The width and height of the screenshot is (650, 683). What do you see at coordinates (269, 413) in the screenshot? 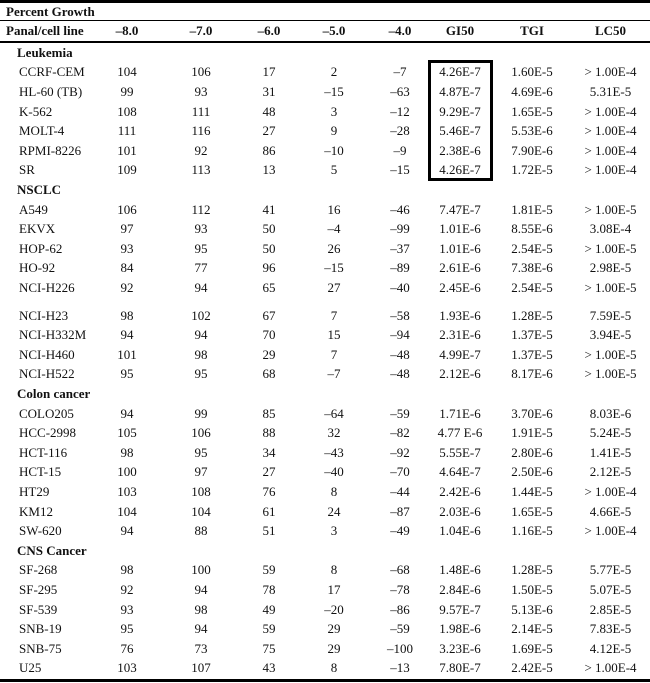
I see `table-cell: 85` at bounding box center [269, 413].